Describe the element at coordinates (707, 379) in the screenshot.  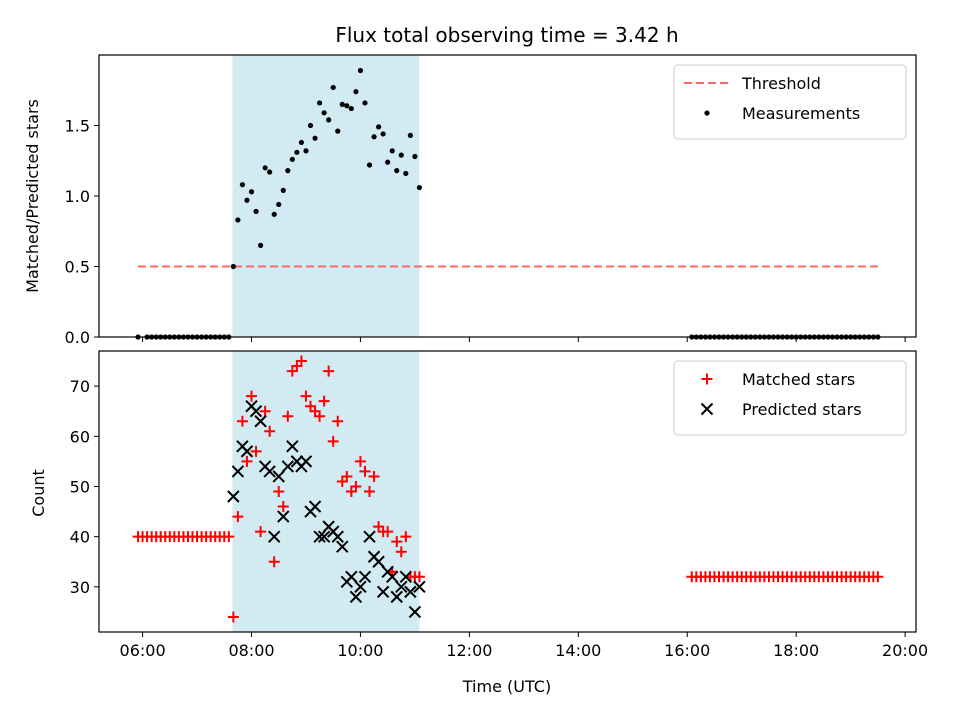
I see `legend-swatch` at that location.